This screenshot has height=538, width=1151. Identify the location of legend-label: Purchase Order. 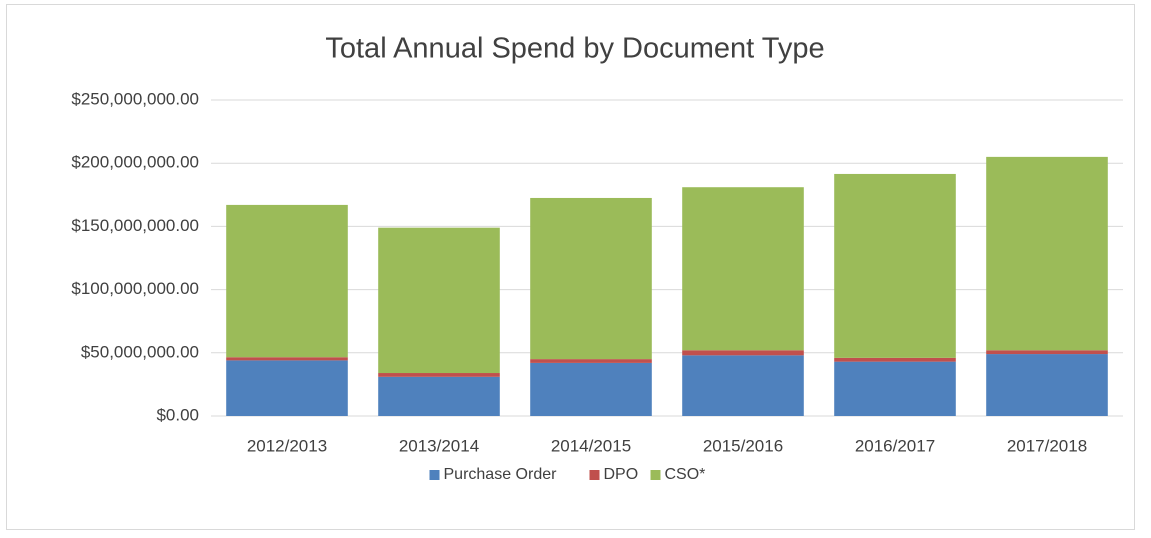
(501, 474).